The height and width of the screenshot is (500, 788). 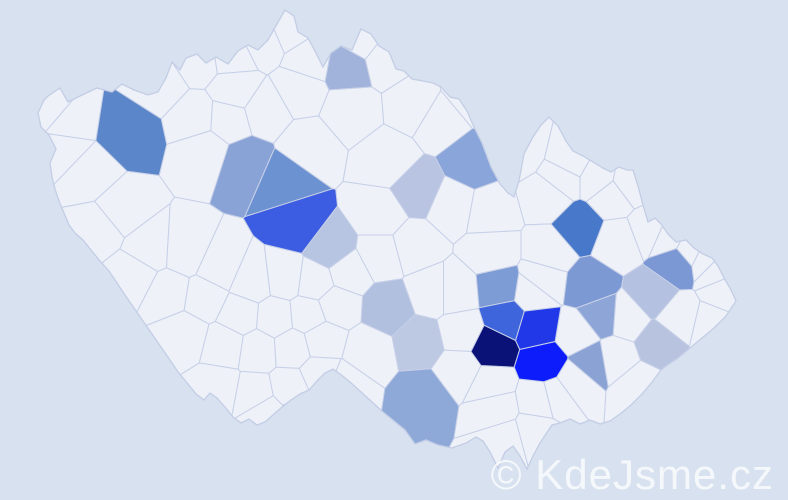 I want to click on highlighted-district-far-east-slate, so click(x=668, y=269).